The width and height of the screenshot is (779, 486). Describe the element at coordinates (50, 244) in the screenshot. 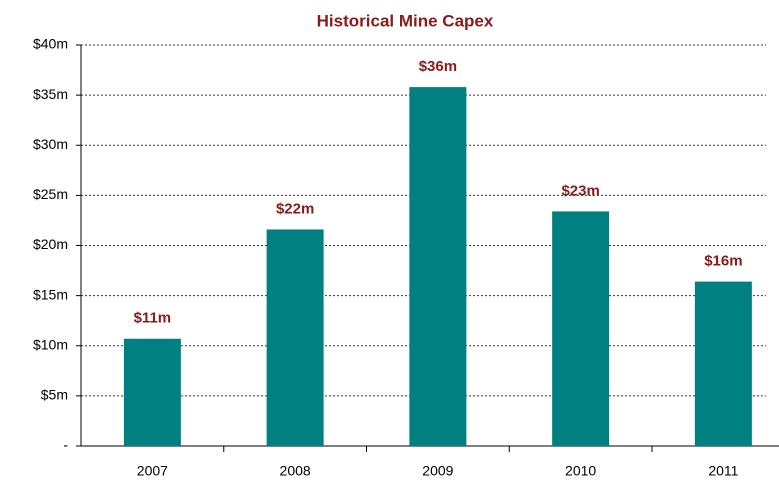

I see `y-tick-label: $20m` at that location.